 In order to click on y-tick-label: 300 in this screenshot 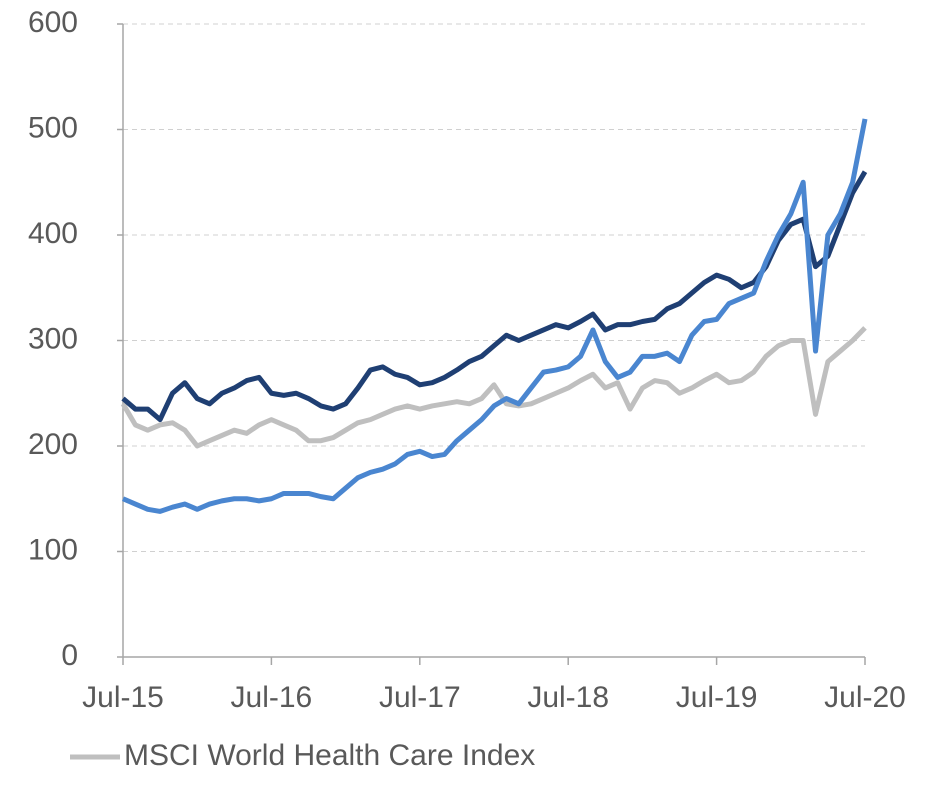, I will do `click(53, 338)`.